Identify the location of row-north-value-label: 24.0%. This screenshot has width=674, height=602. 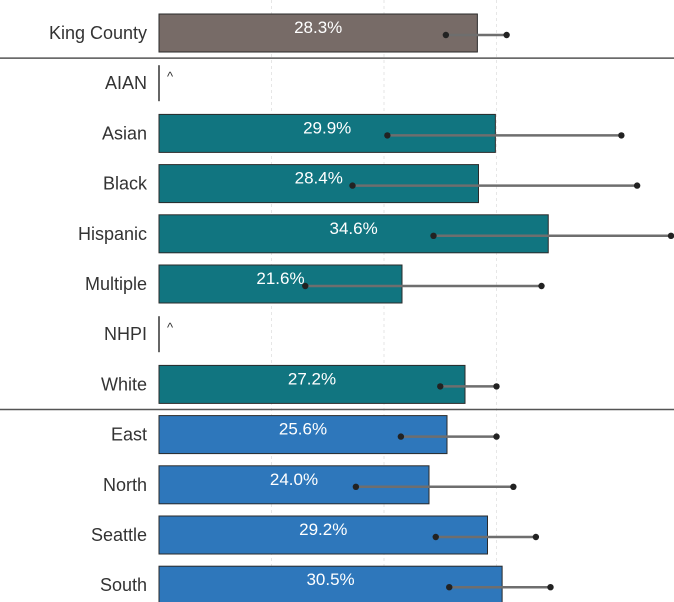
(294, 479).